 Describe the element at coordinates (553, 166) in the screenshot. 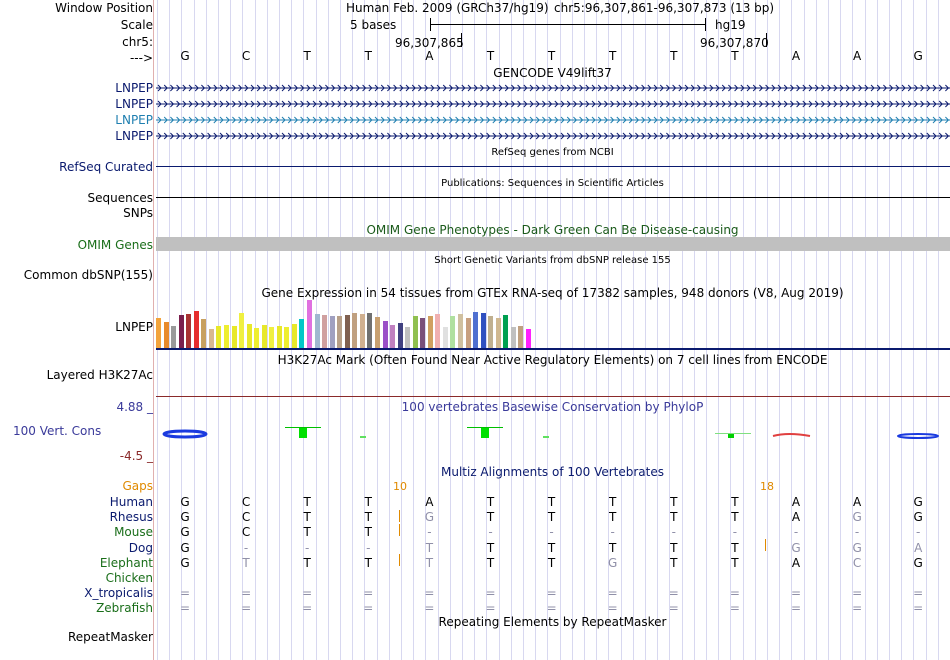

I see `refseq-line` at that location.